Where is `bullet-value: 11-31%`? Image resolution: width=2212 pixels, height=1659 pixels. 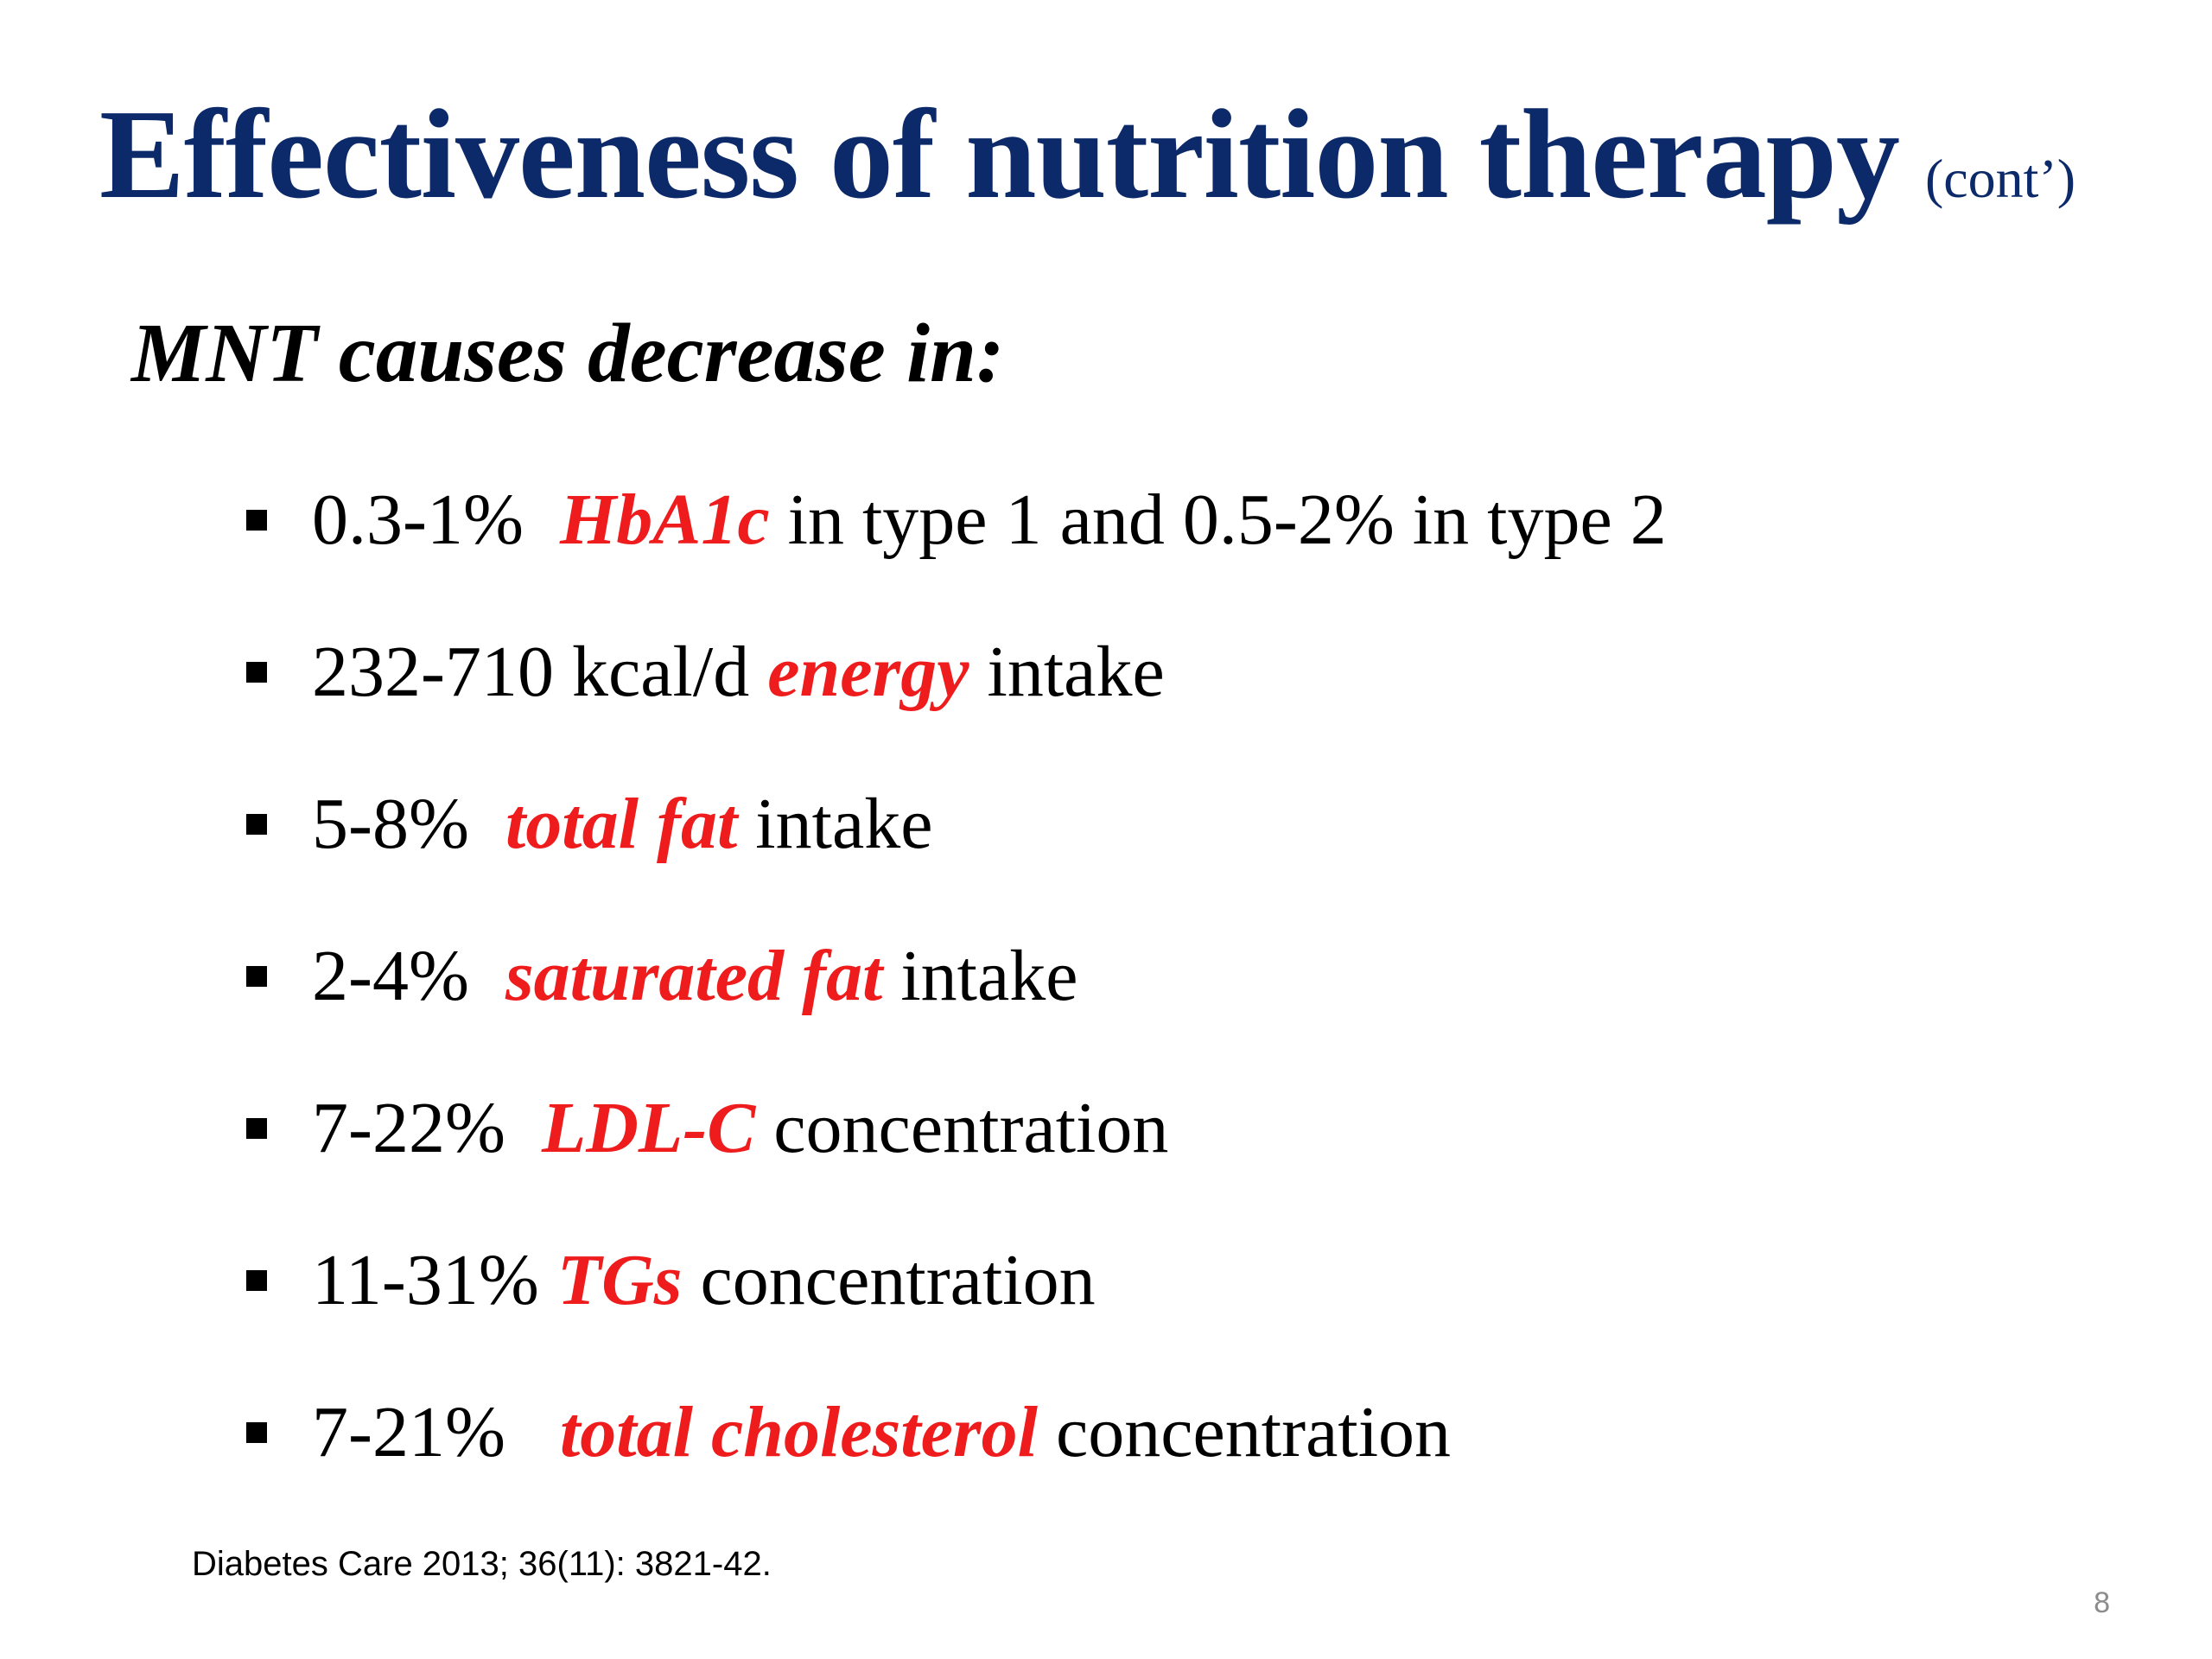 bullet-value: 11-31% is located at coordinates (434, 1280).